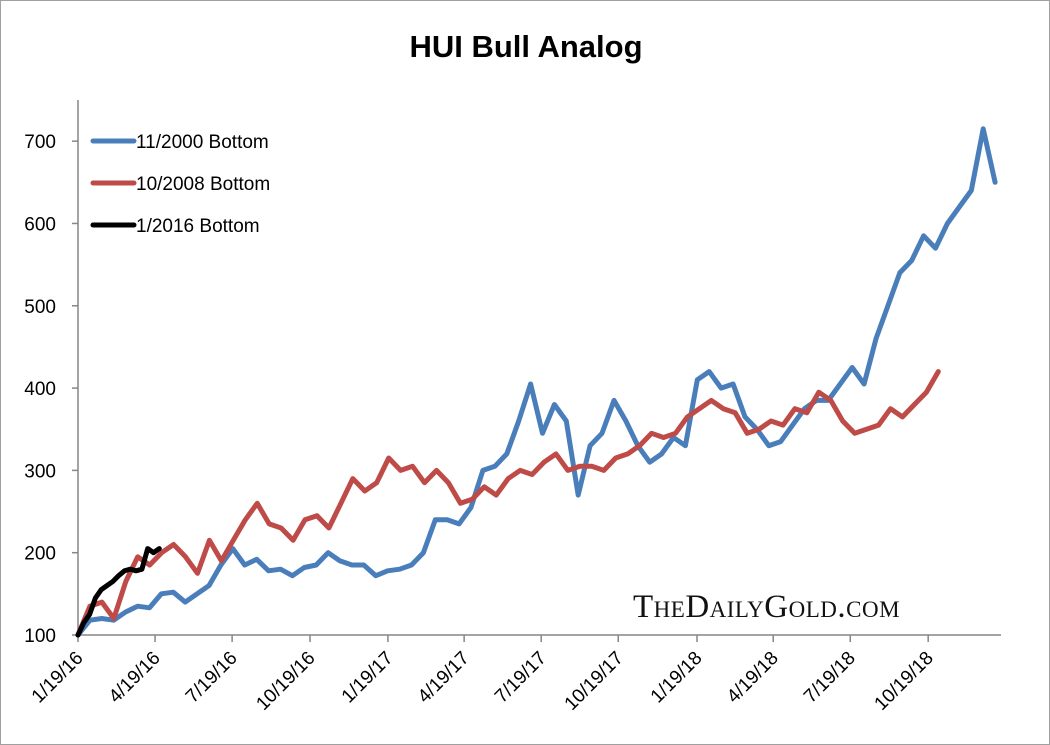 This screenshot has height=745, width=1050. What do you see at coordinates (40, 636) in the screenshot?
I see `y-tick-label: 100` at bounding box center [40, 636].